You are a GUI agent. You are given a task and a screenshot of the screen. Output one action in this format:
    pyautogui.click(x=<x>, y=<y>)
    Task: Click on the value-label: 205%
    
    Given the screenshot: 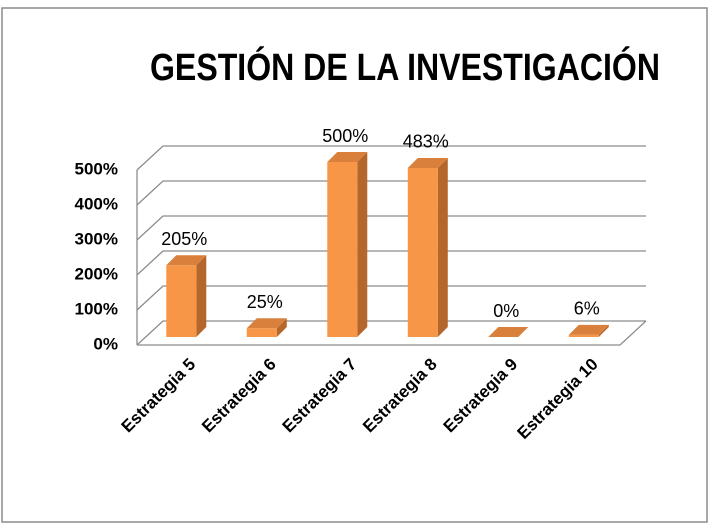 What is the action you would take?
    pyautogui.click(x=184, y=239)
    